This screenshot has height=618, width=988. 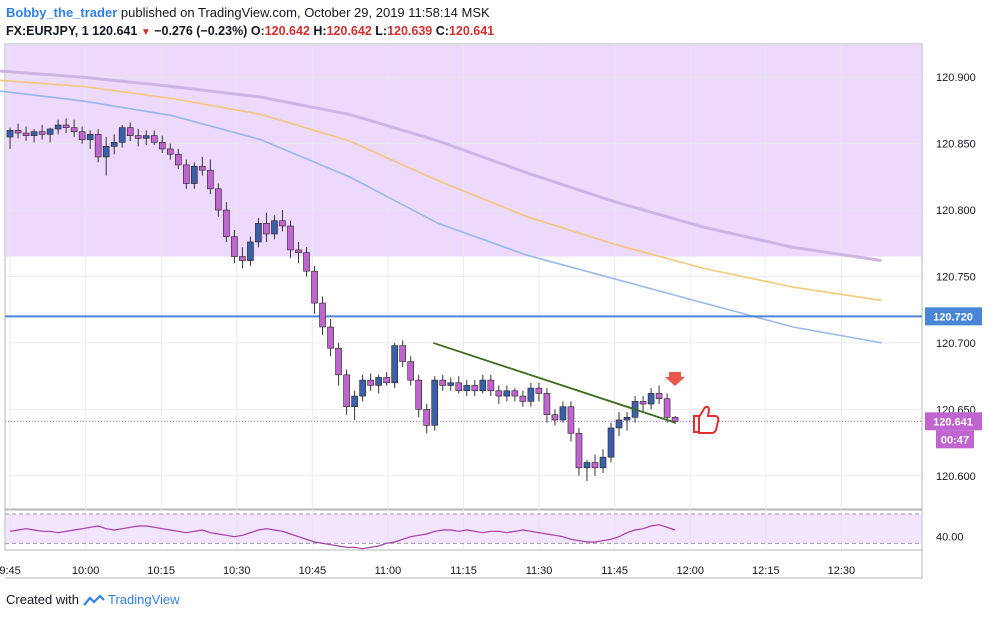 What do you see at coordinates (115, 31) in the screenshot?
I see `last-price: 120.641` at bounding box center [115, 31].